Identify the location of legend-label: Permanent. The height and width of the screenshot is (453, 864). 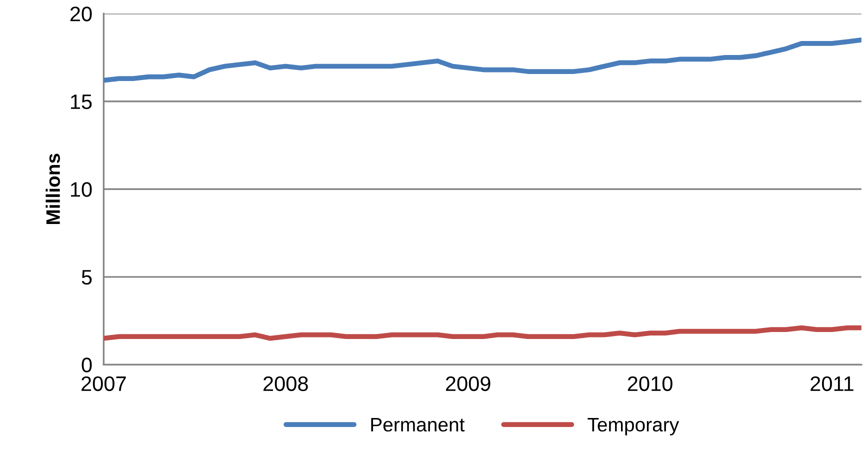
(418, 425).